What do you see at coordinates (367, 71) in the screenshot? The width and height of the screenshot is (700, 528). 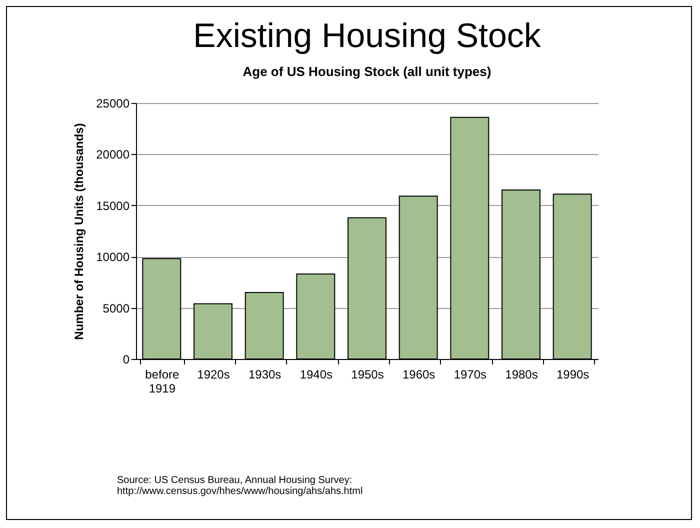 I see `chart-subtitle: Age of US Housing Stock (all unit types)` at bounding box center [367, 71].